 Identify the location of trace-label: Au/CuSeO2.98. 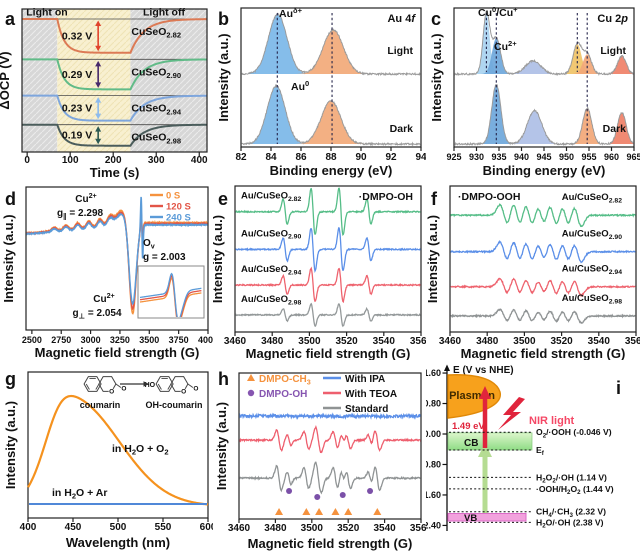
(592, 299).